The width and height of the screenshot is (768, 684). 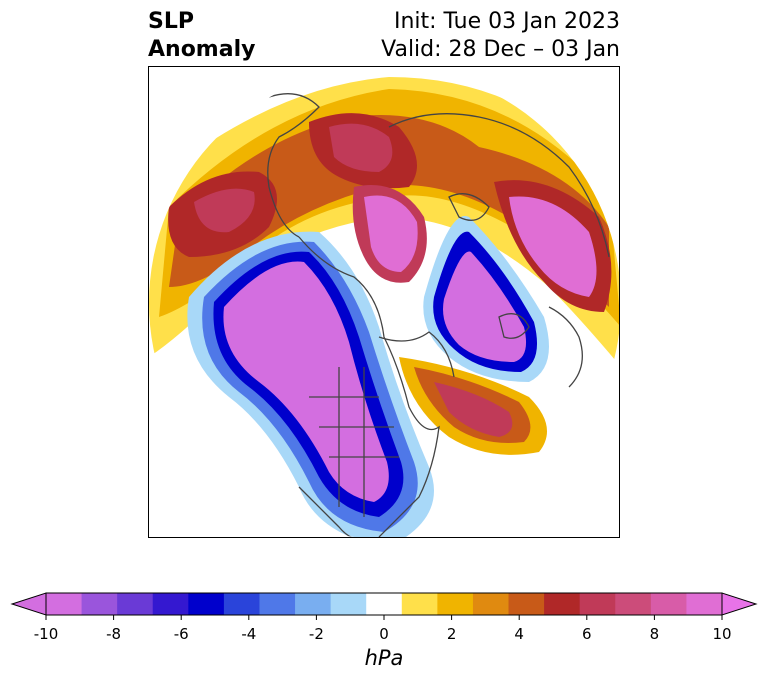 What do you see at coordinates (451, 634) in the screenshot?
I see `colorbar-tick-label: 2` at bounding box center [451, 634].